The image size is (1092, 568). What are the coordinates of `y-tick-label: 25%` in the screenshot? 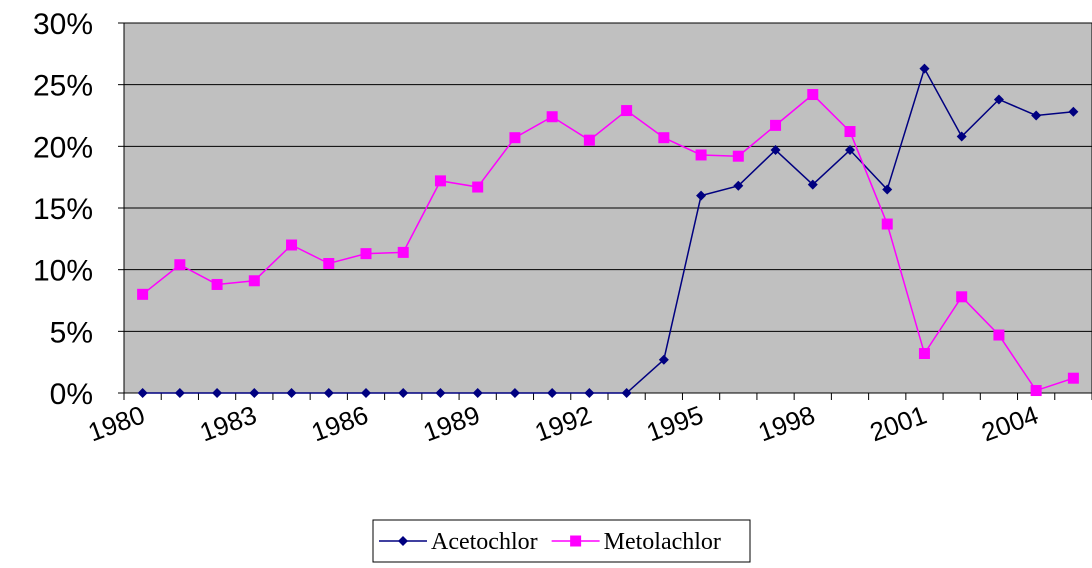 It's located at (63, 86).